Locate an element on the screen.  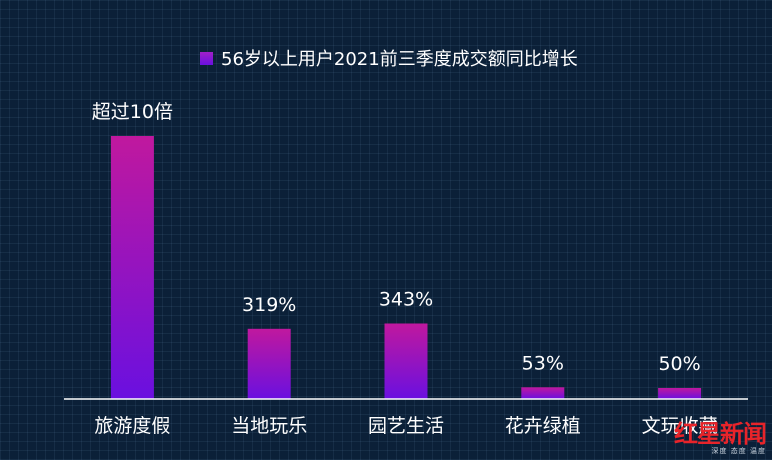
x-tick-label-5: 文玩收藏 is located at coordinates (680, 426).